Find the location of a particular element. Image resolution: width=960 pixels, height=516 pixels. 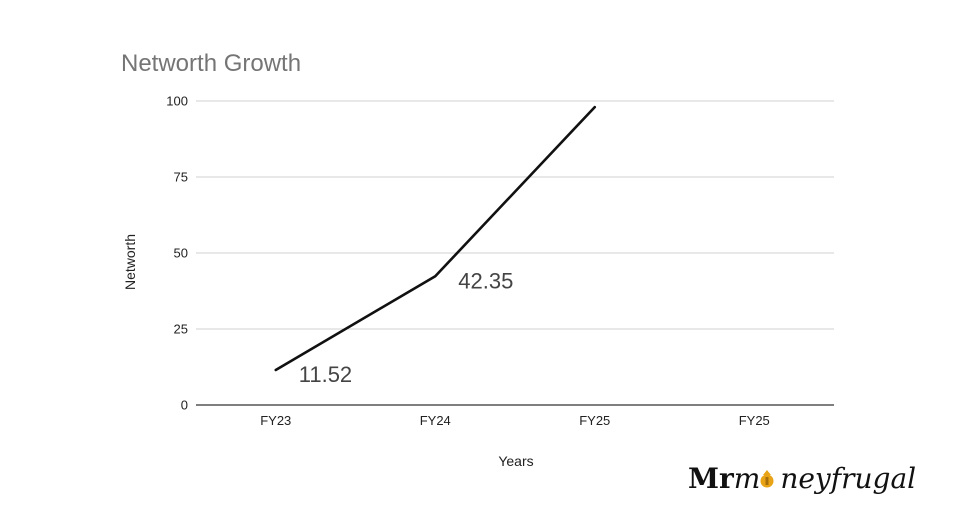

brand-logo: Mrm neyfrugal is located at coordinates (802, 478).